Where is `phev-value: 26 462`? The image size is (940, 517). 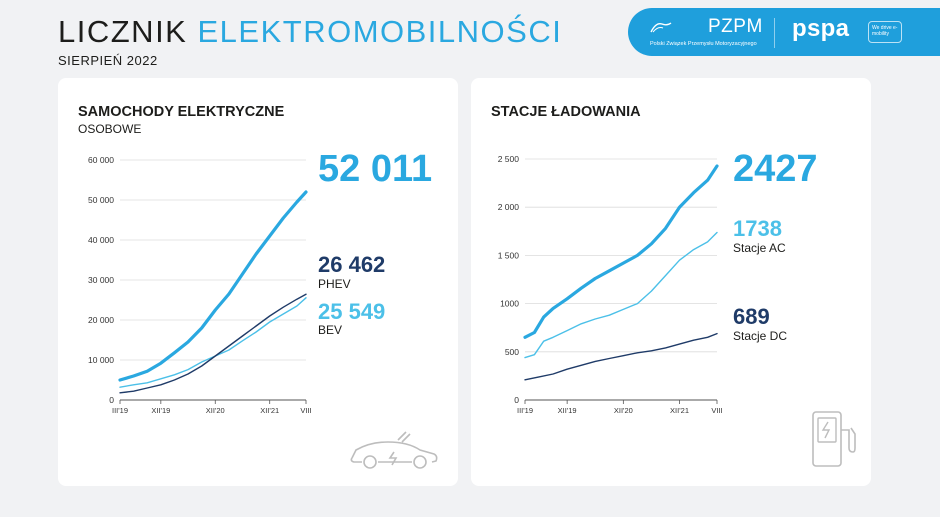
phev-value: 26 462 is located at coordinates (352, 264).